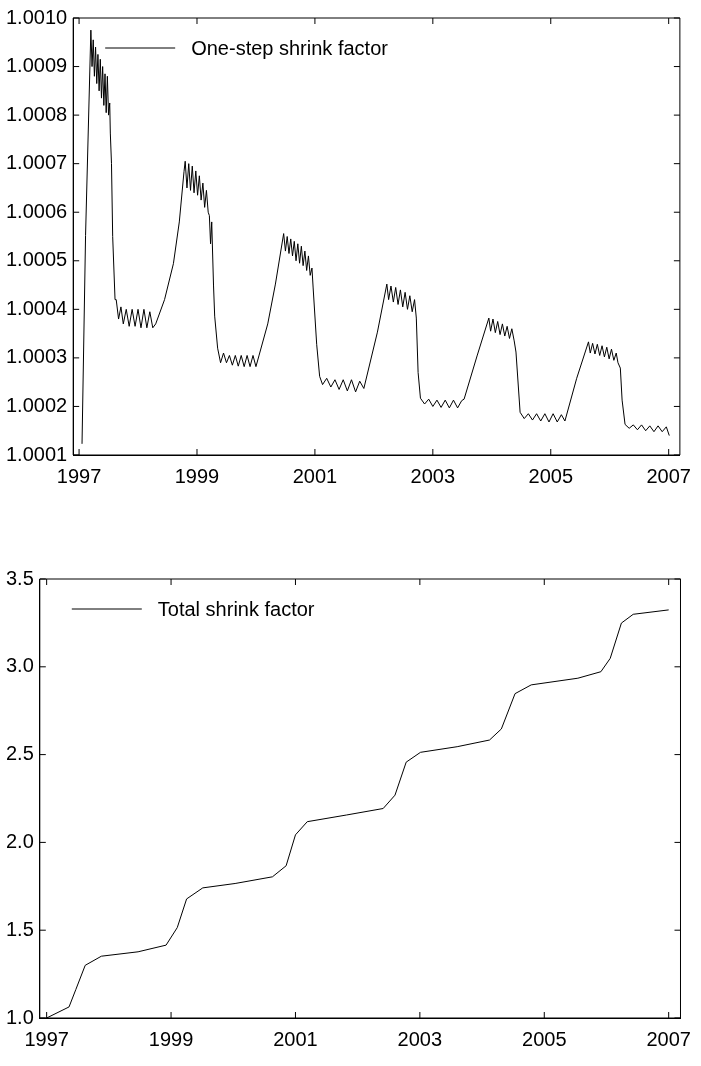 The height and width of the screenshot is (1066, 701). I want to click on legend-label: Total shrink factor, so click(236, 608).